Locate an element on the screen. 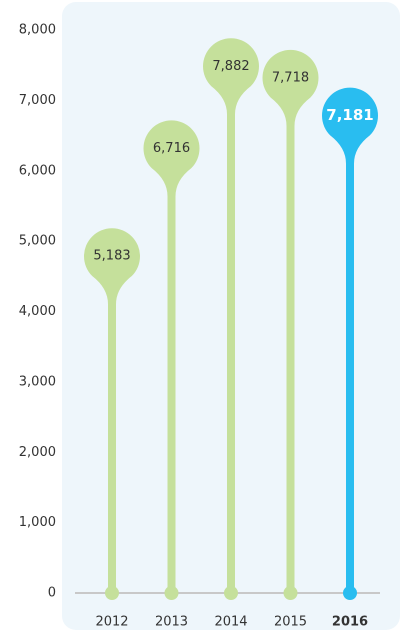  y-tick-label: 6,000 is located at coordinates (37, 170).